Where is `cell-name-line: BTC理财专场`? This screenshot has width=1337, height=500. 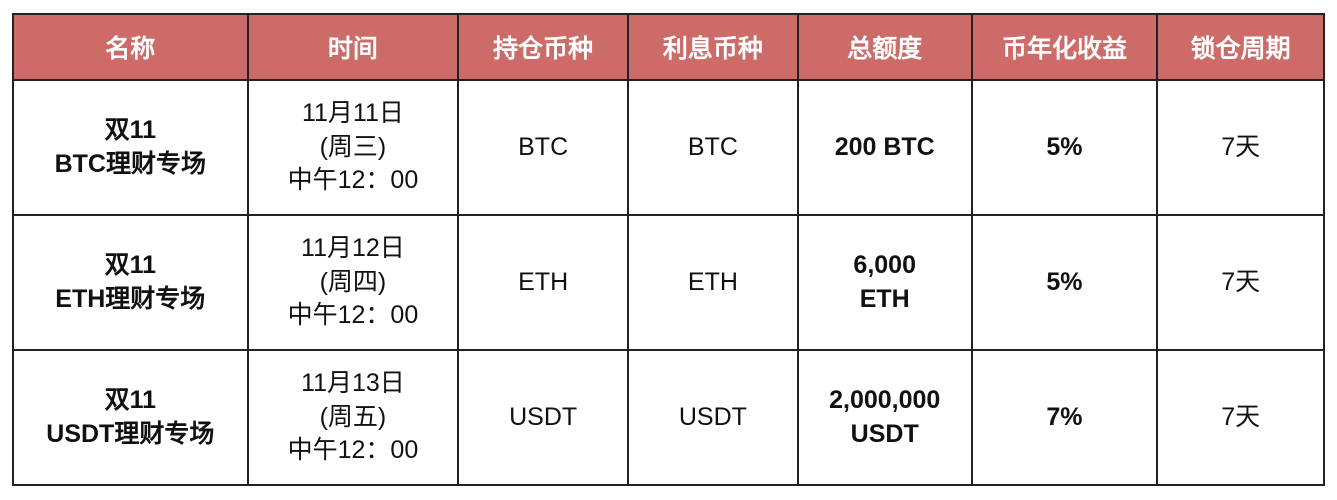 cell-name-line: BTC理财专场 is located at coordinates (130, 163).